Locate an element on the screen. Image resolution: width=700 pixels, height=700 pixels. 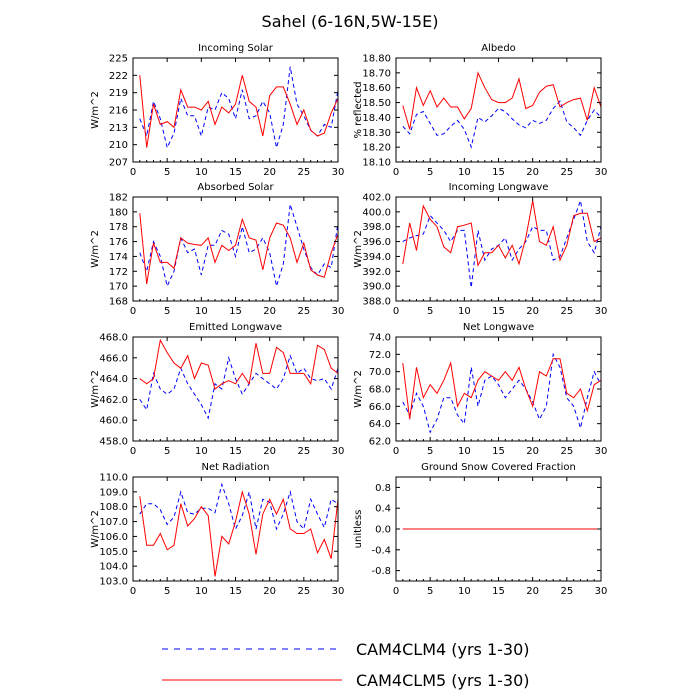
panel-title-incoming-solar: Incoming Solar is located at coordinates (236, 48).